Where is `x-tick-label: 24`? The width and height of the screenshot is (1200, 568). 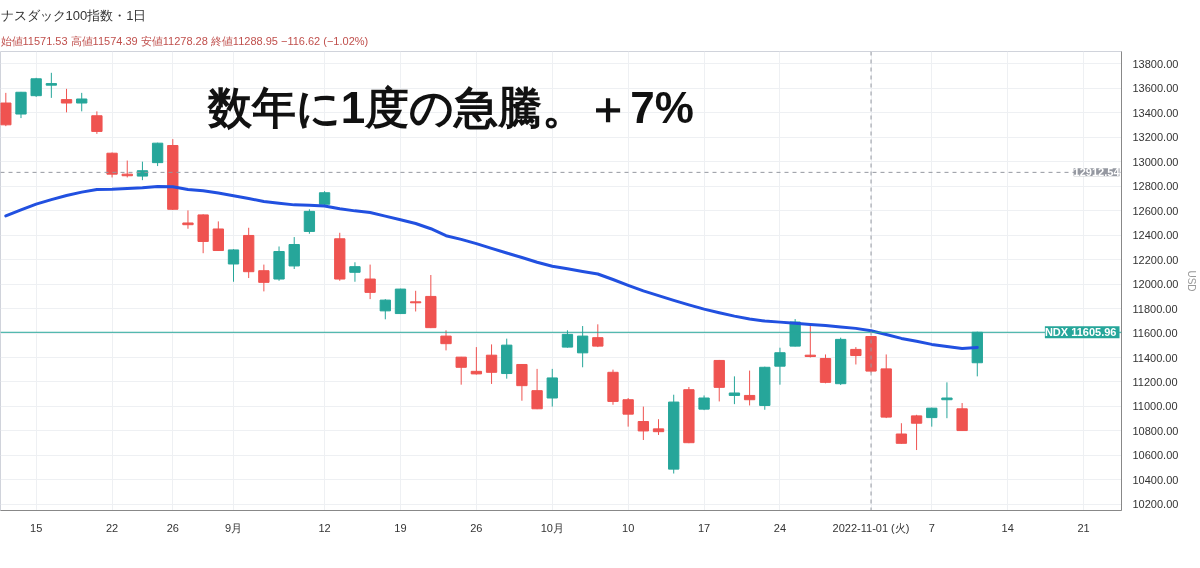 x-tick-label: 24 is located at coordinates (780, 527).